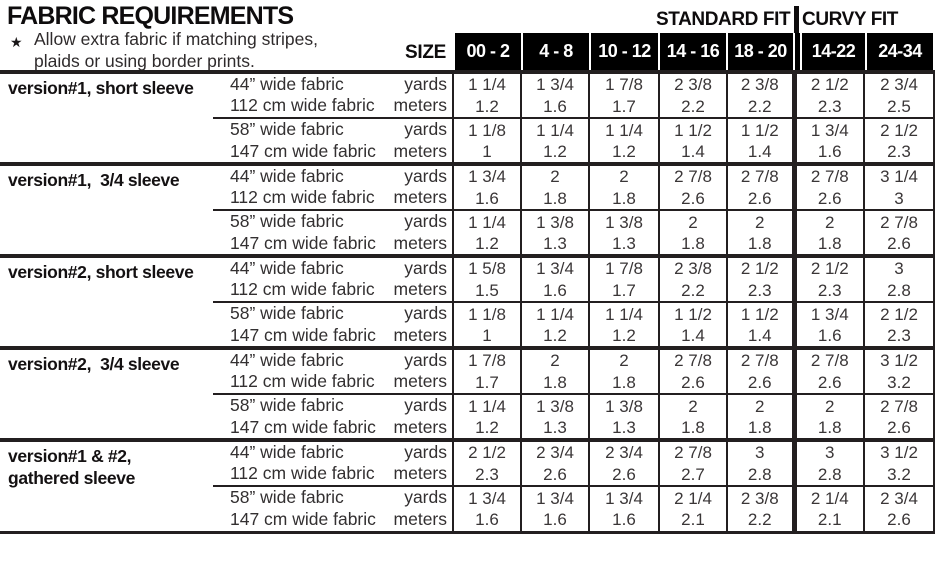  I want to click on note-line-1: Allow extra fabric if matching stripes,, so click(176, 39).